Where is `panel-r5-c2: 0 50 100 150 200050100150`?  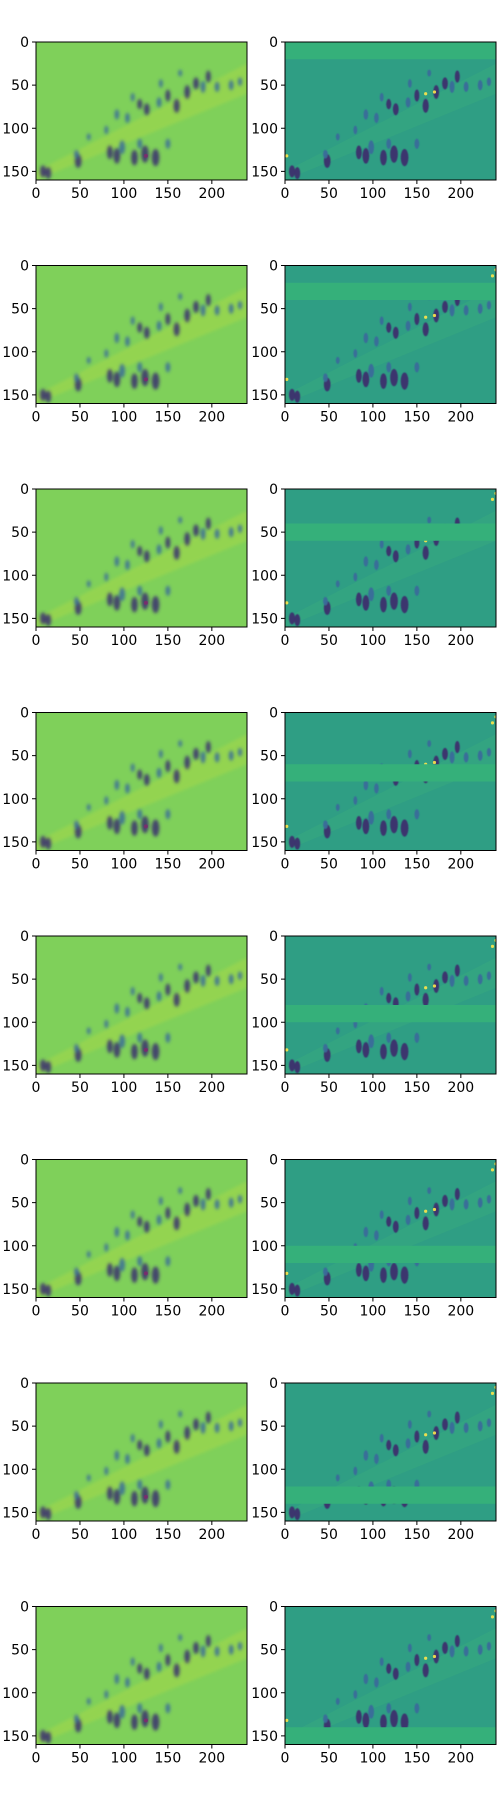
panel-r5-c2: 0 50 100 150 200050100150 is located at coordinates (374, 1012).